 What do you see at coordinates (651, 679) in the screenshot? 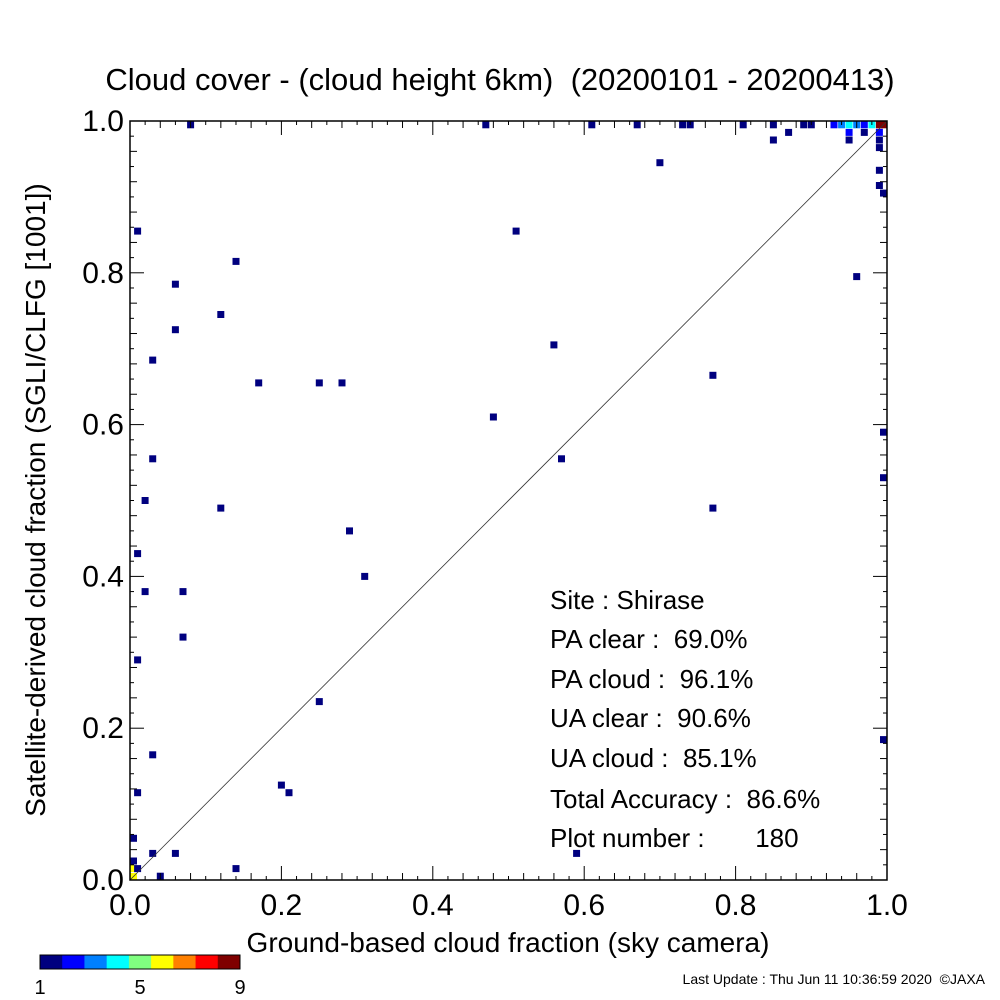
I see `stat-pa-cloud: PA cloud : 96.1%` at bounding box center [651, 679].